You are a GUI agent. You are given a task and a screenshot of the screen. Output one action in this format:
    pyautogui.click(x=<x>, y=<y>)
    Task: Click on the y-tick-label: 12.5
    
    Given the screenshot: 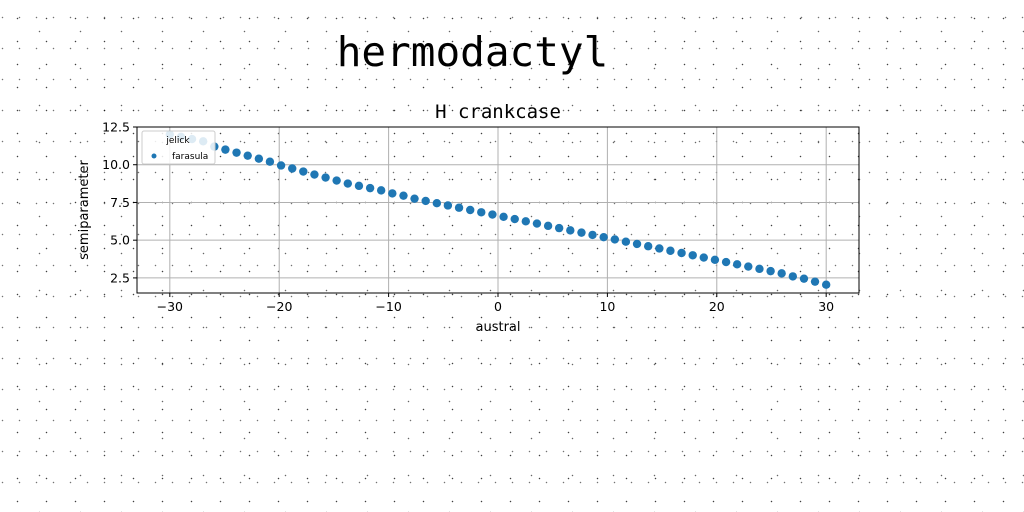 What is the action you would take?
    pyautogui.click(x=116, y=127)
    